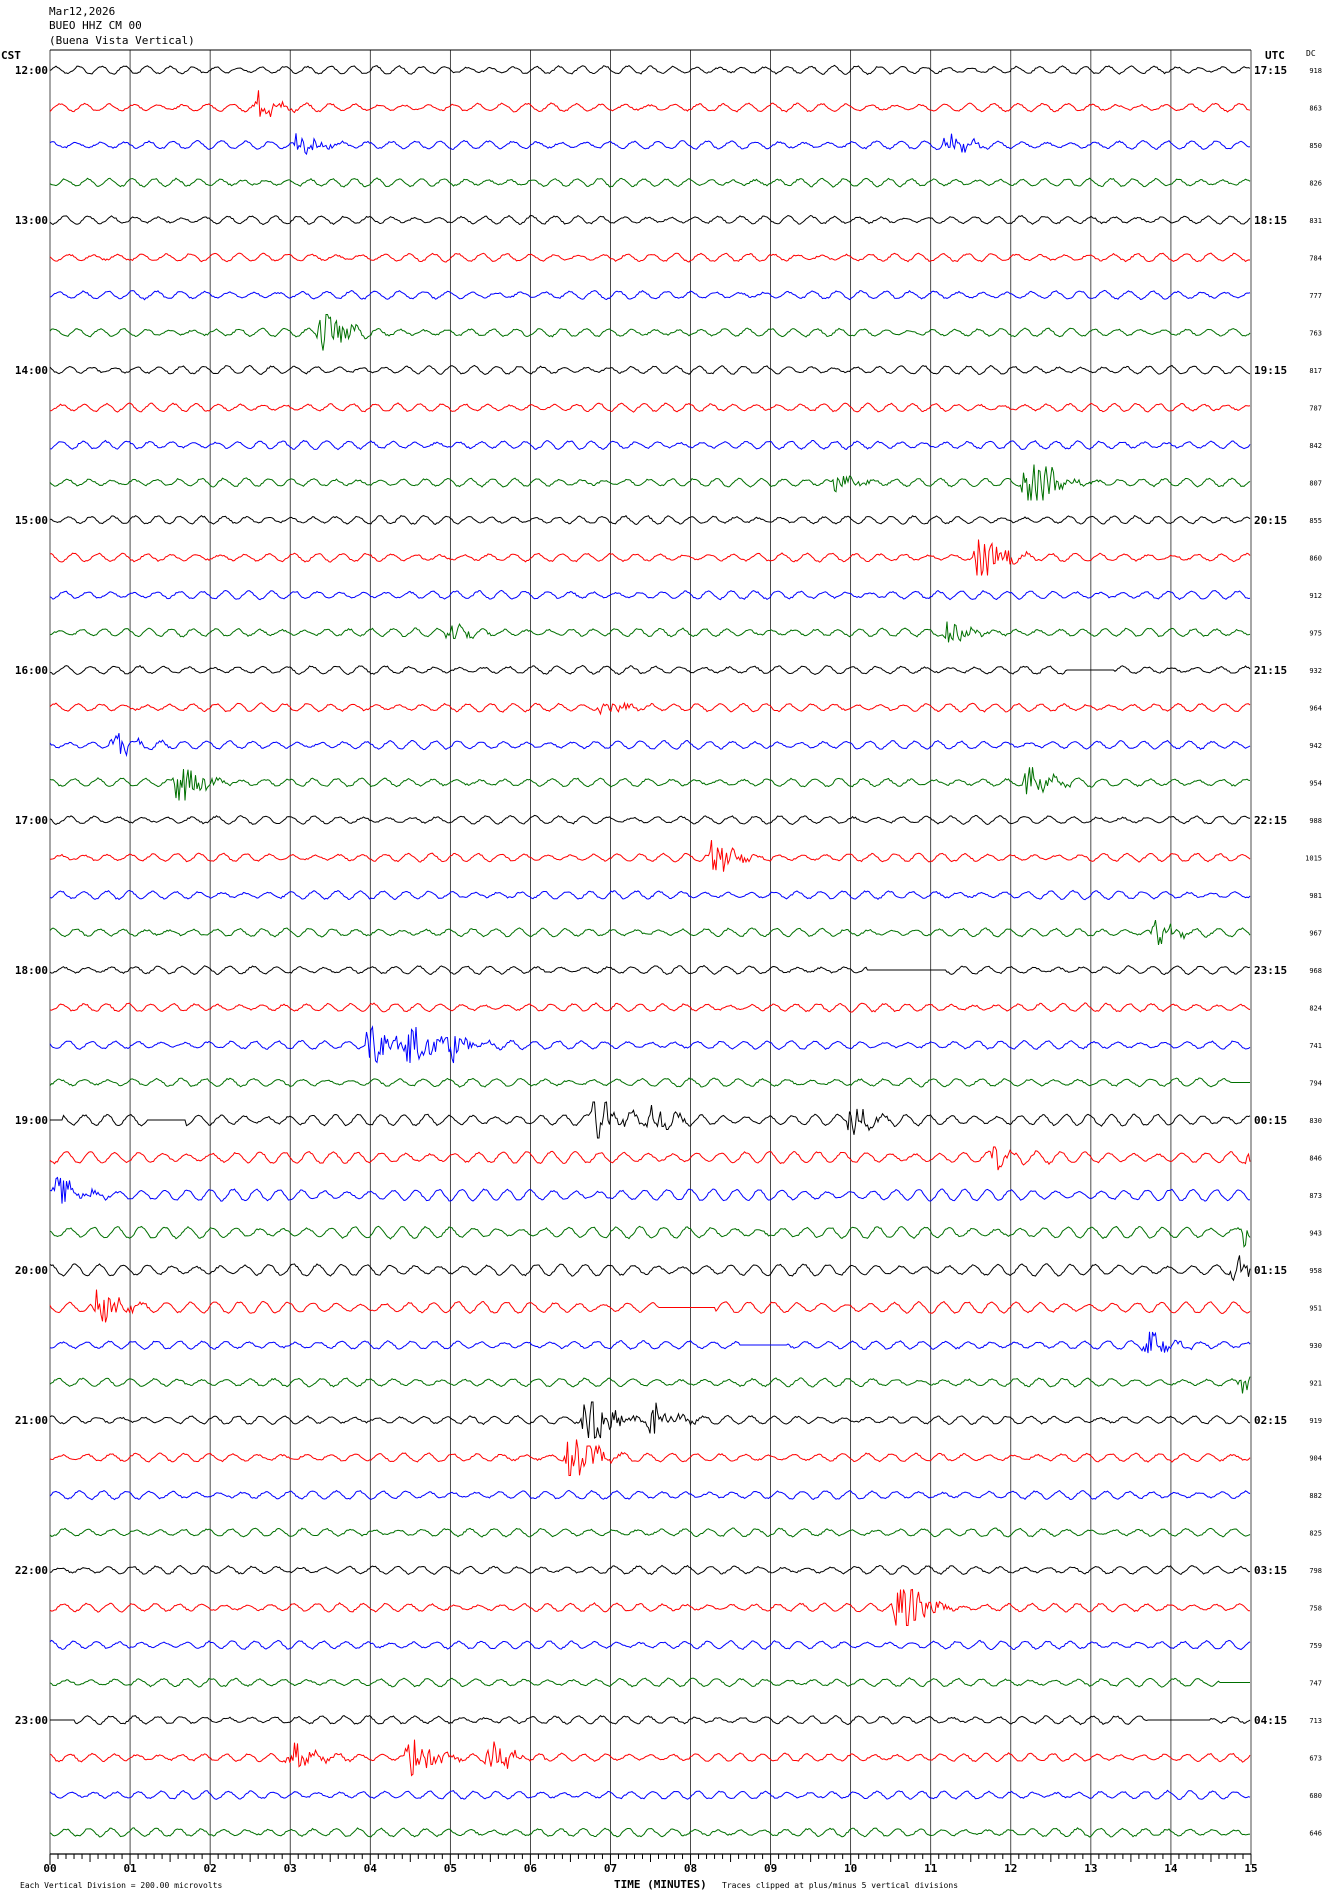 Image resolution: width=1330 pixels, height=1894 pixels. What do you see at coordinates (1315, 1159) in the screenshot?
I see `dc-value-label: 846` at bounding box center [1315, 1159].